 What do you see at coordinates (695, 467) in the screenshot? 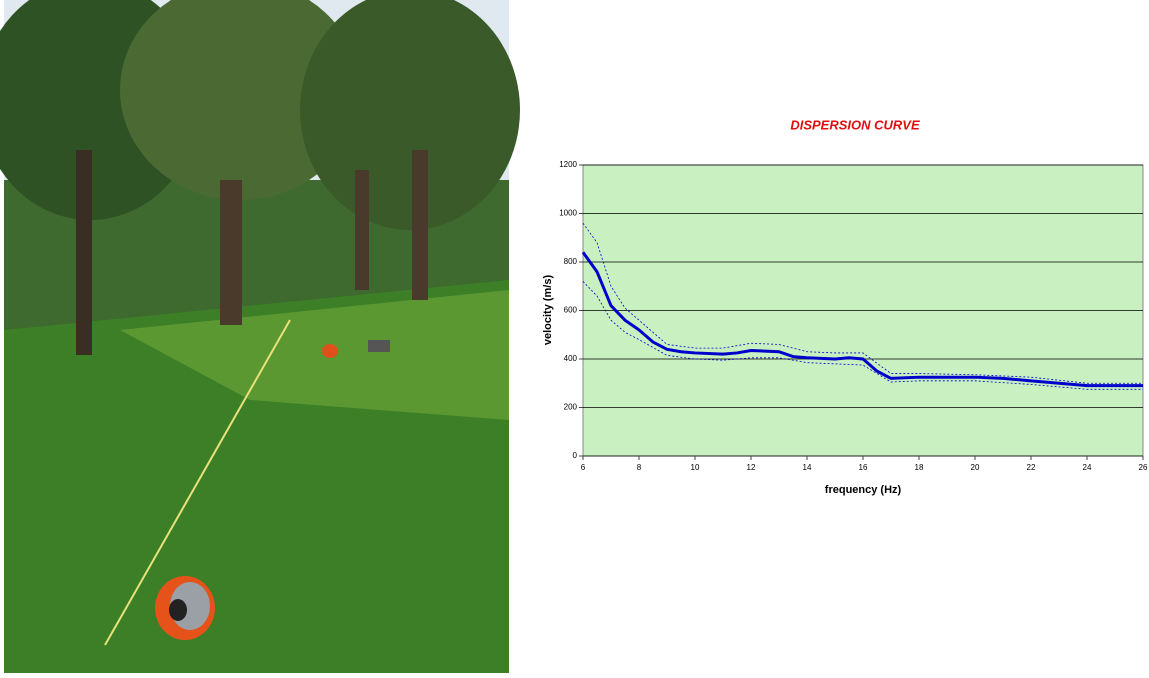
I see `x-tick-label: 10` at bounding box center [695, 467].